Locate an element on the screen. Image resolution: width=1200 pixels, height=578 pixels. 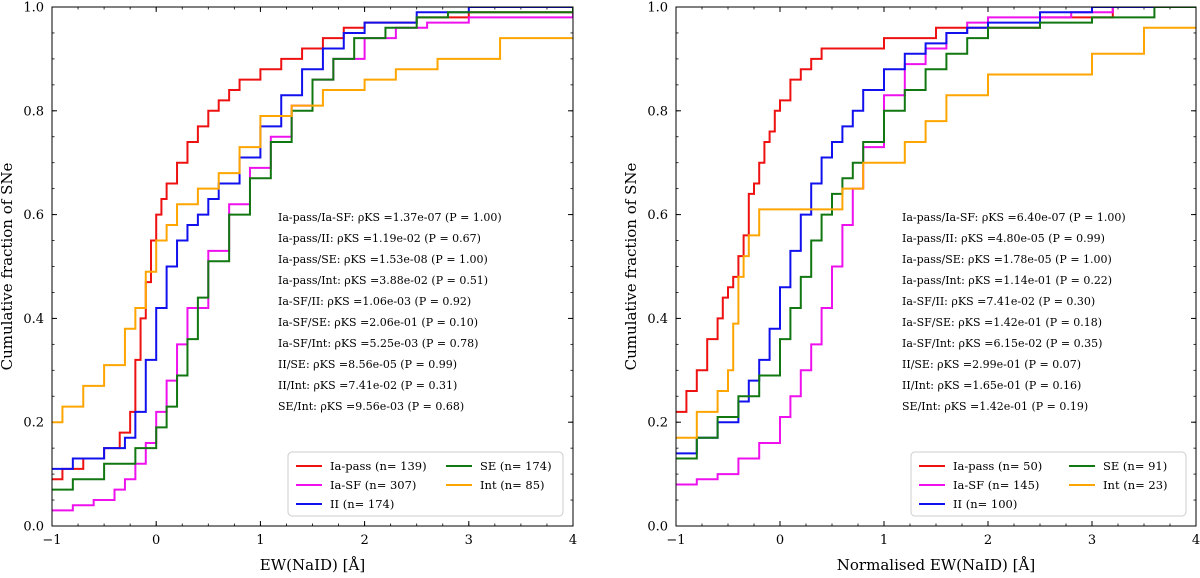
legend-entry-ia-sf: Ia-SF (n= 145) is located at coordinates (996, 485).